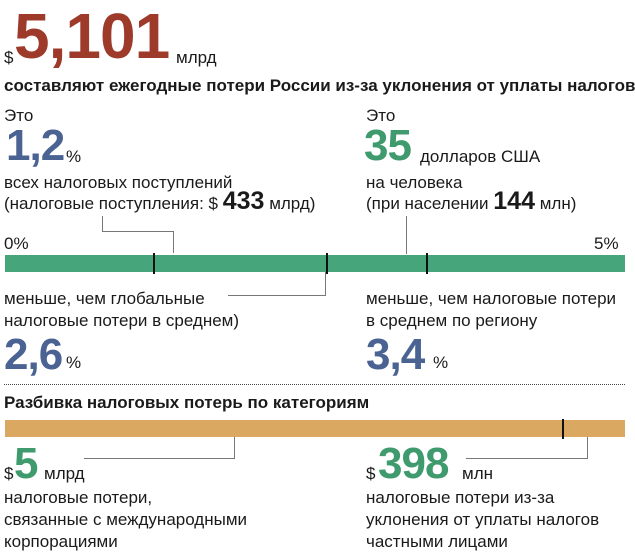 This screenshot has height=559, width=635. I want to click on individual-line1: налоговые потери из-за, so click(460, 497).